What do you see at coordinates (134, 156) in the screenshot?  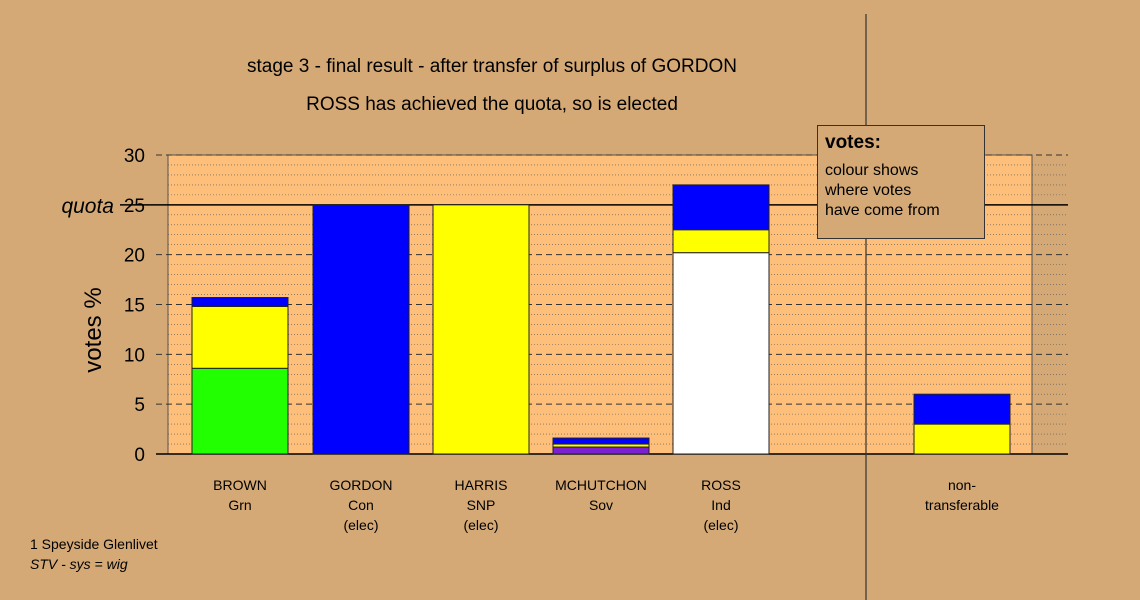 I see `y-tick-label: 30` at bounding box center [134, 156].